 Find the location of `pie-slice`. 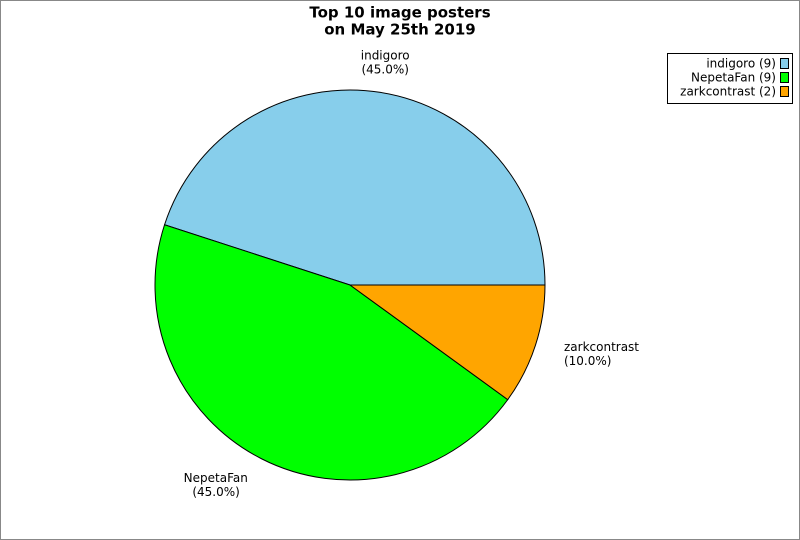

pie-slice is located at coordinates (447, 342).